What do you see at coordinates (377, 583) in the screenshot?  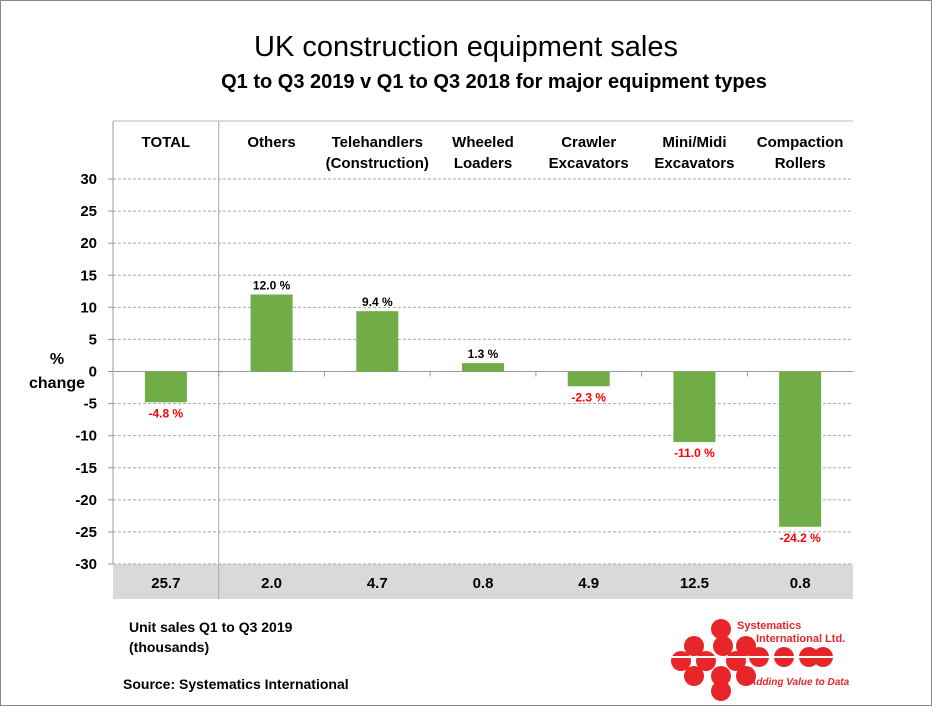 I see `unit-sales-value: 4.7` at bounding box center [377, 583].